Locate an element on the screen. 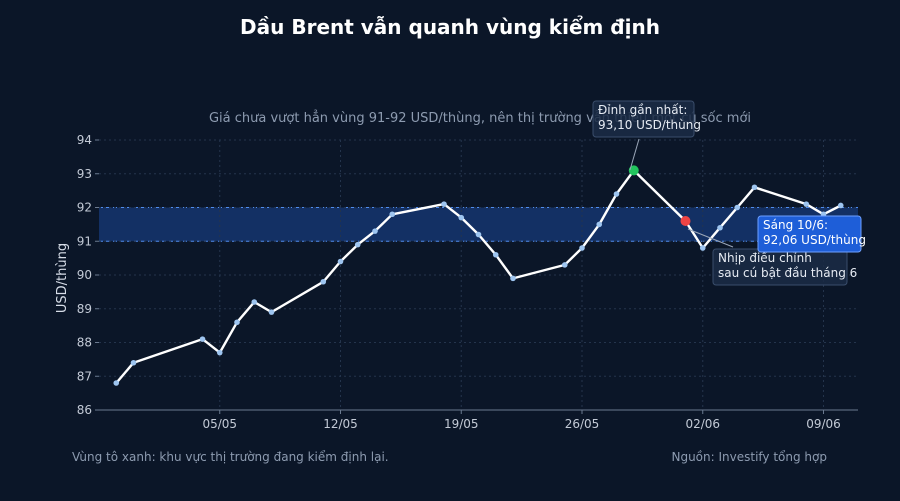 This screenshot has height=501, width=900. dip-point is located at coordinates (685, 221).